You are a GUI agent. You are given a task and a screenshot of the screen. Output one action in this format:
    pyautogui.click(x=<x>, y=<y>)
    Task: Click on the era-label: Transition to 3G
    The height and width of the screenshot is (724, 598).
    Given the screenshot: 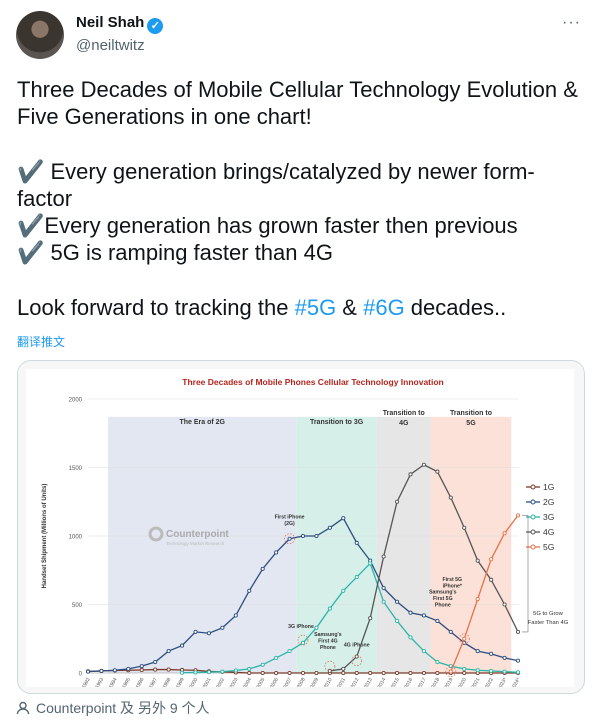 What is the action you would take?
    pyautogui.click(x=337, y=422)
    